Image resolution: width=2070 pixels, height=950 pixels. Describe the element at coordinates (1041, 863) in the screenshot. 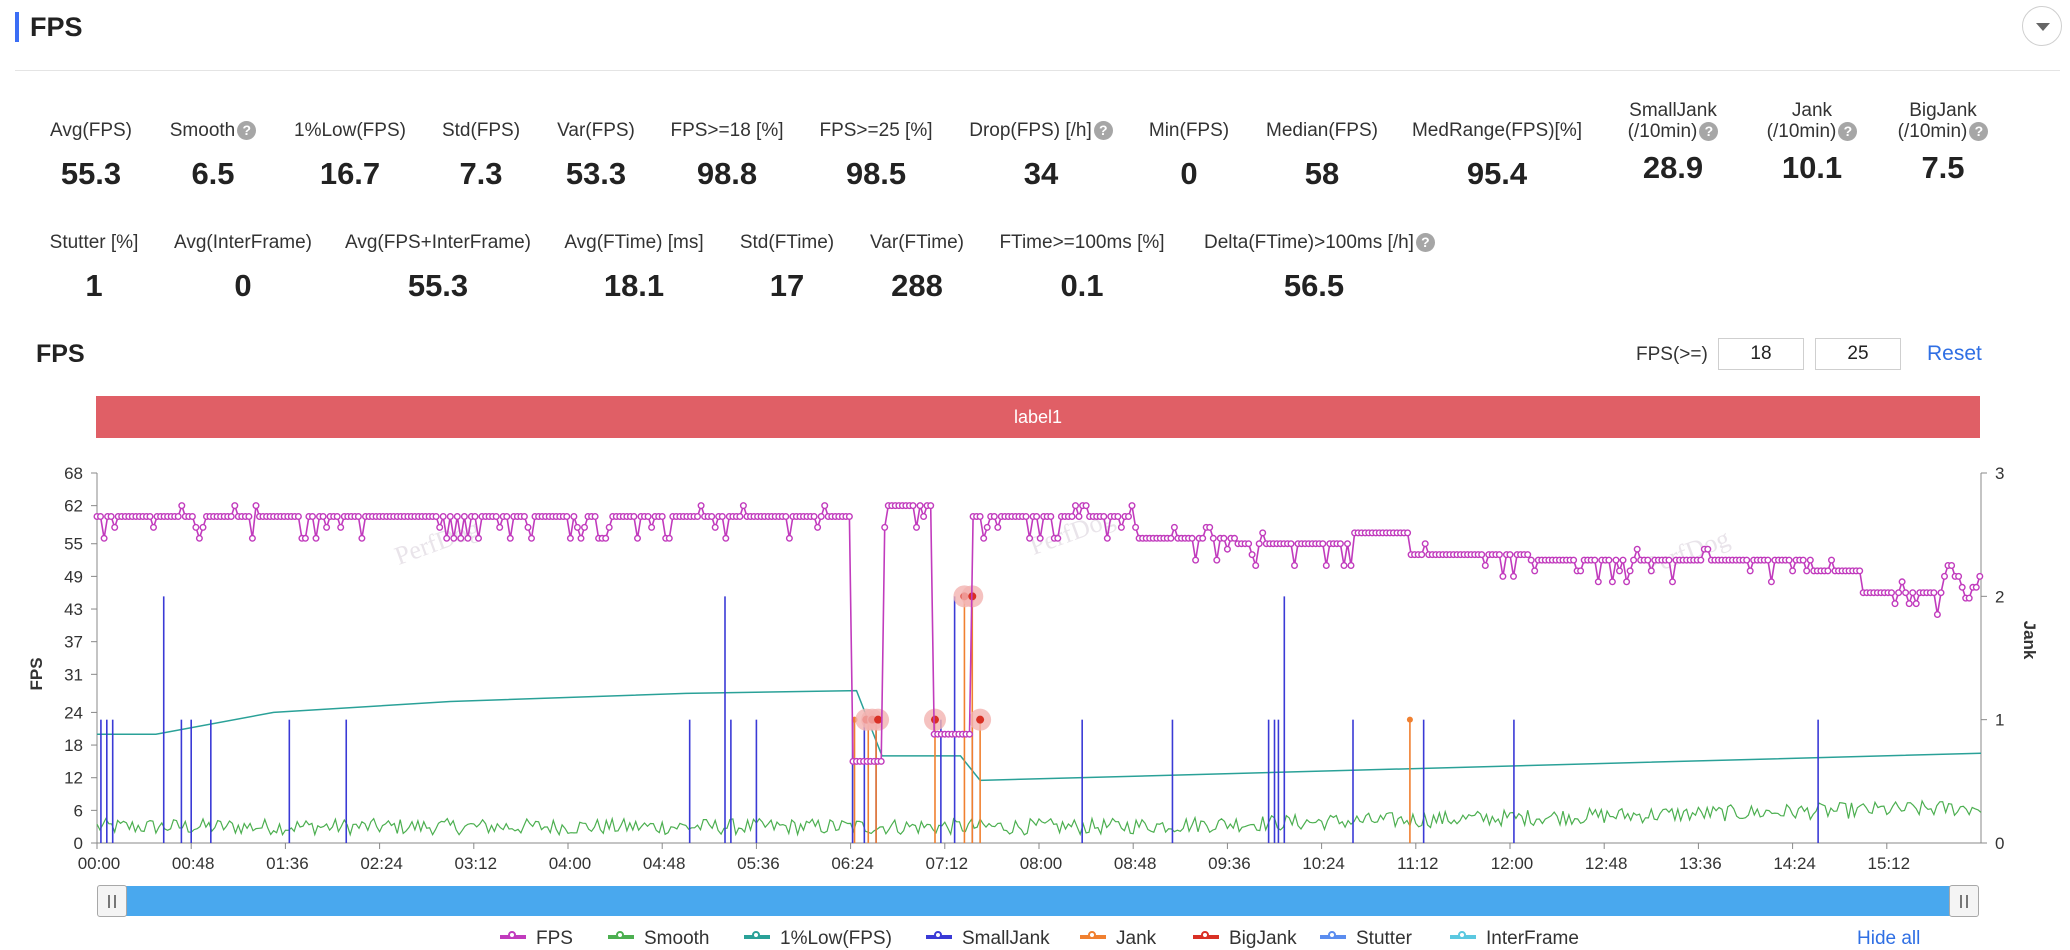

I see `x-tick-label: 08:00` at that location.